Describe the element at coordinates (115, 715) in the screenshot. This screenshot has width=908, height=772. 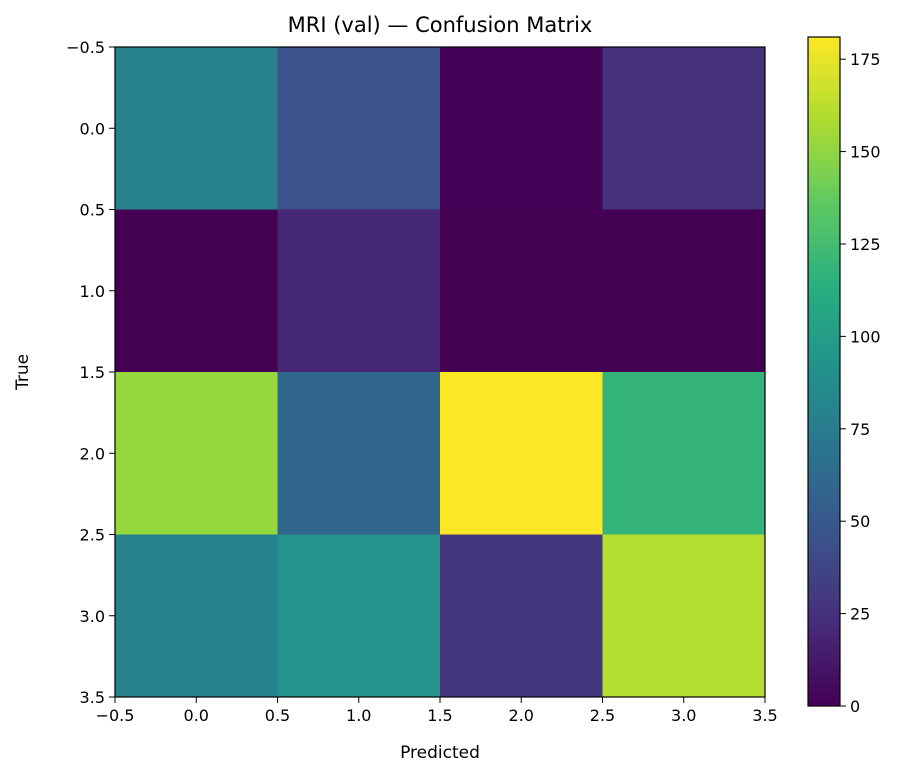
I see `x-tick-label: −0.5` at that location.